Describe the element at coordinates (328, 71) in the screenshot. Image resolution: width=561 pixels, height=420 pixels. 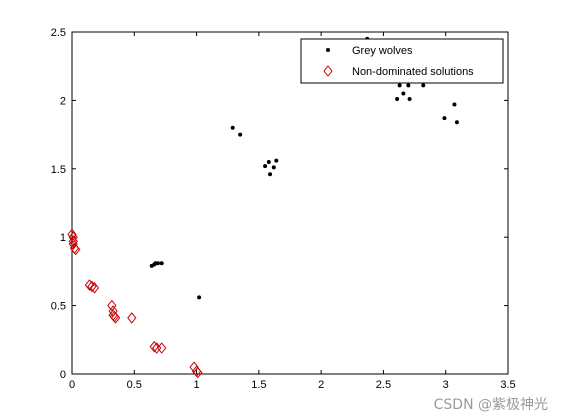
I see `legend-diamond-marker` at that location.